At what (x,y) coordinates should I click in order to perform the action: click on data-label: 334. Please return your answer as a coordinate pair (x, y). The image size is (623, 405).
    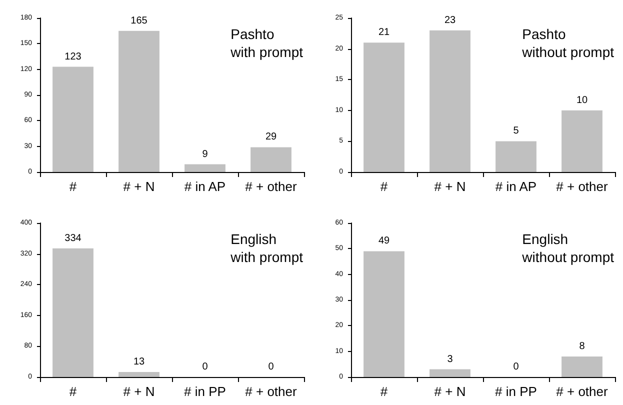
    Looking at the image, I should click on (73, 238).